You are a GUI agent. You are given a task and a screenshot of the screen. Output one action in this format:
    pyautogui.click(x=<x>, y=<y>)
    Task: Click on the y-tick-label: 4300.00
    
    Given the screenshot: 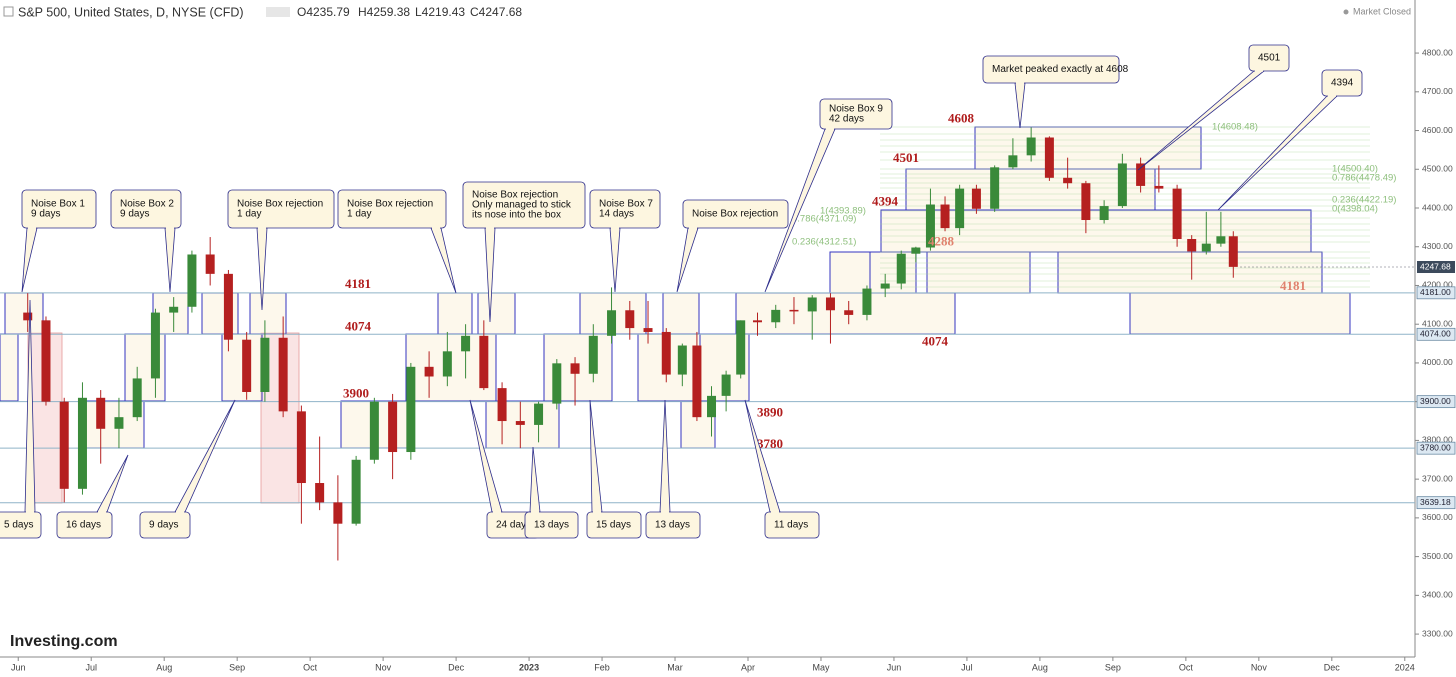 What is the action you would take?
    pyautogui.click(x=1437, y=246)
    